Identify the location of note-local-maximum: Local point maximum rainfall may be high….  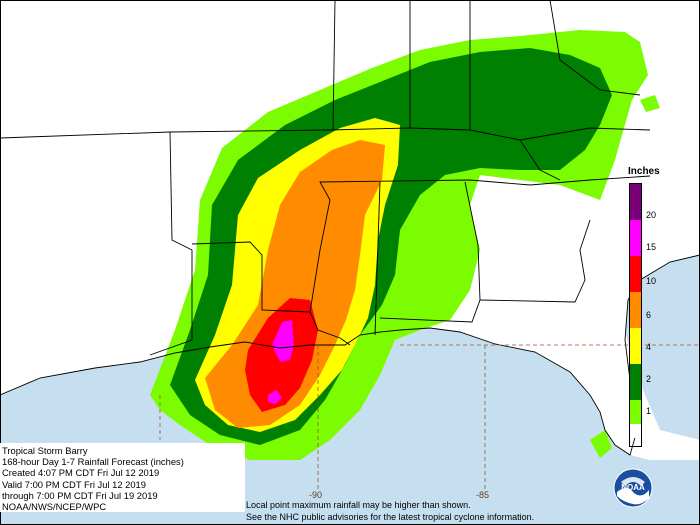
(358, 505).